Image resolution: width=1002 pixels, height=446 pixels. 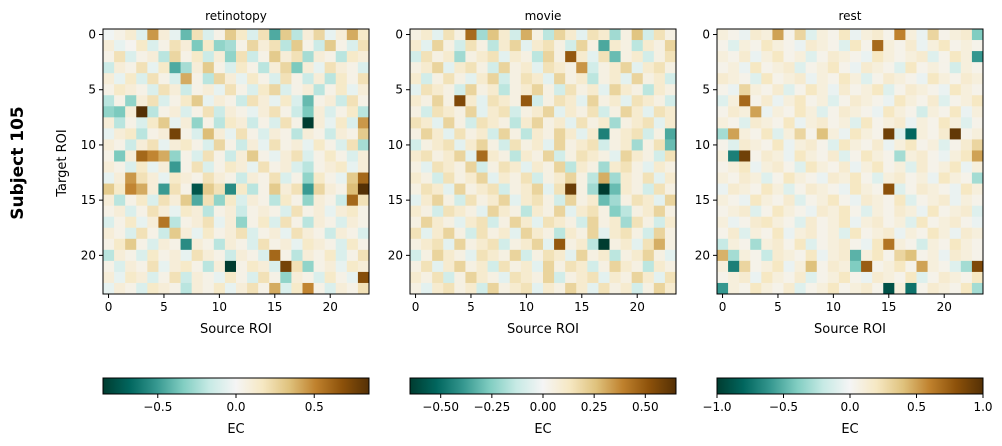 I want to click on colorbar-tick-label: −0.25, so click(x=491, y=407).